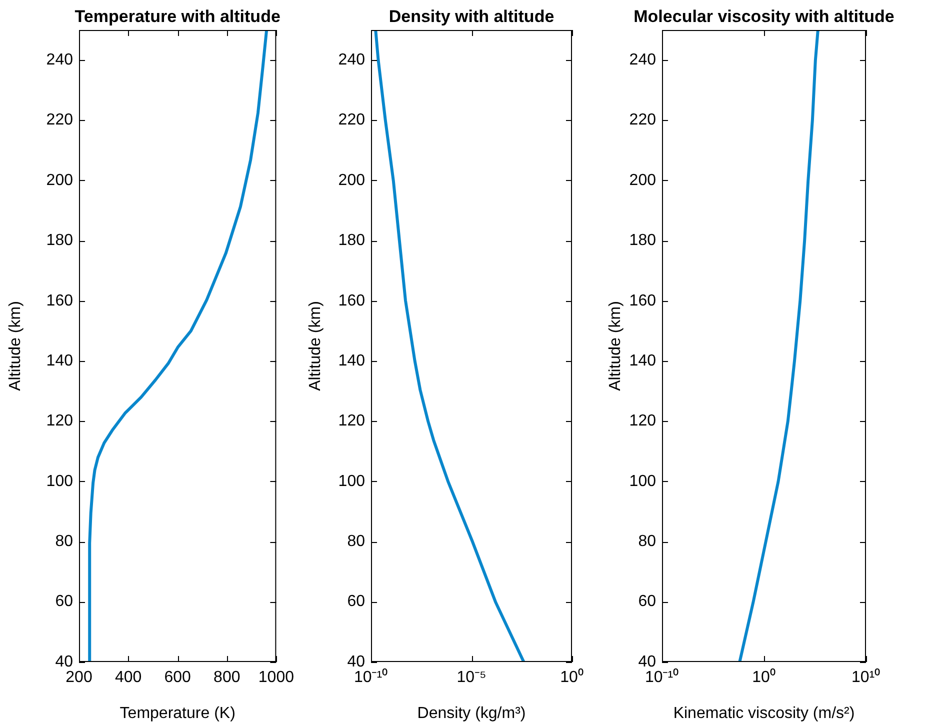 The height and width of the screenshot is (727, 932). What do you see at coordinates (178, 677) in the screenshot?
I see `x-tick-label: 600` at bounding box center [178, 677].